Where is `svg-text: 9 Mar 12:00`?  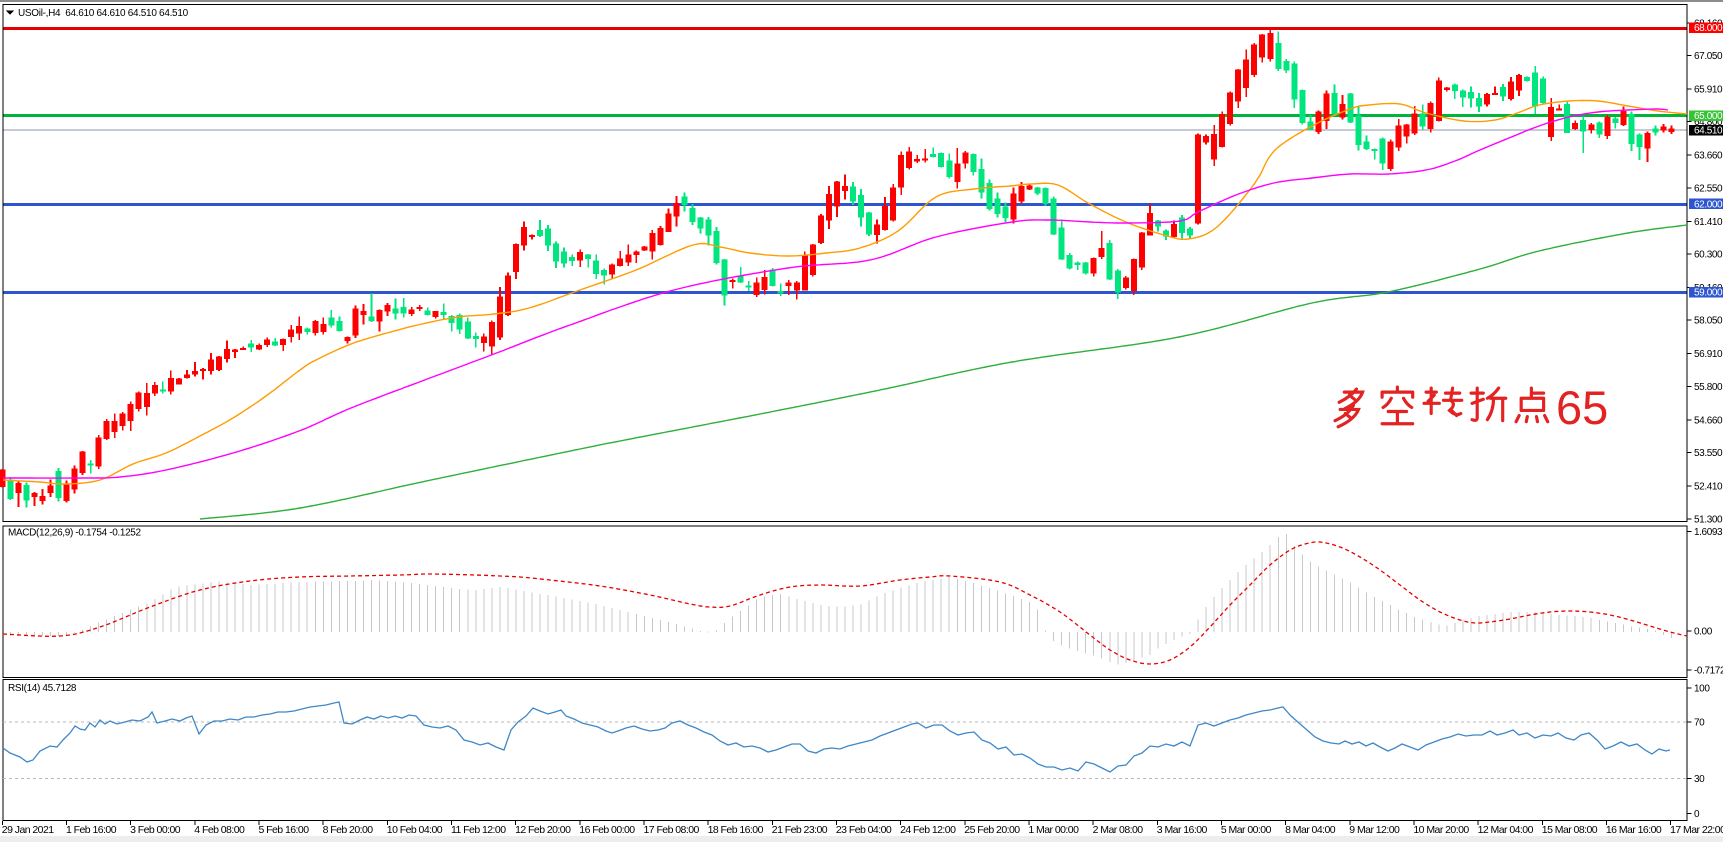 svg-text: 9 Mar 12:00 is located at coordinates (1374, 830).